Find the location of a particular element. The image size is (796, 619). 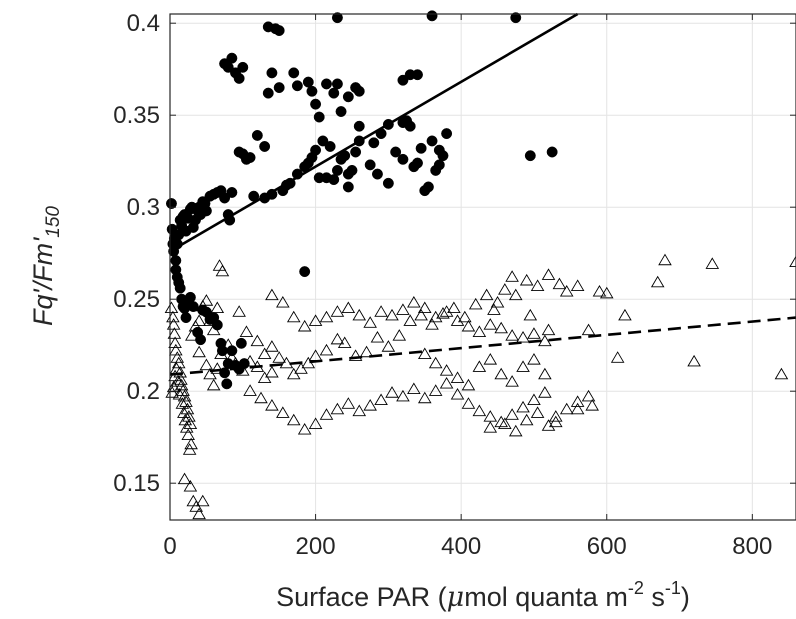

y-tick-label: 0.4 is located at coordinates (143, 23).